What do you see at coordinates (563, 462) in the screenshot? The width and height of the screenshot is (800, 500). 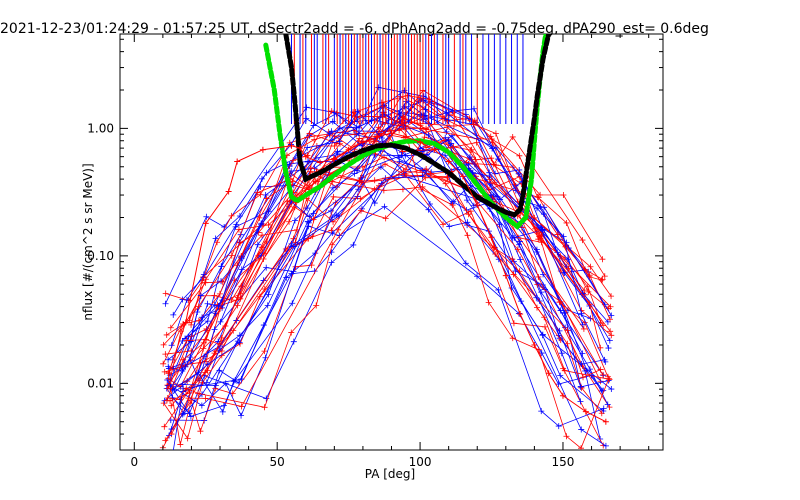 I see `x-tick-label: 150` at bounding box center [563, 462].